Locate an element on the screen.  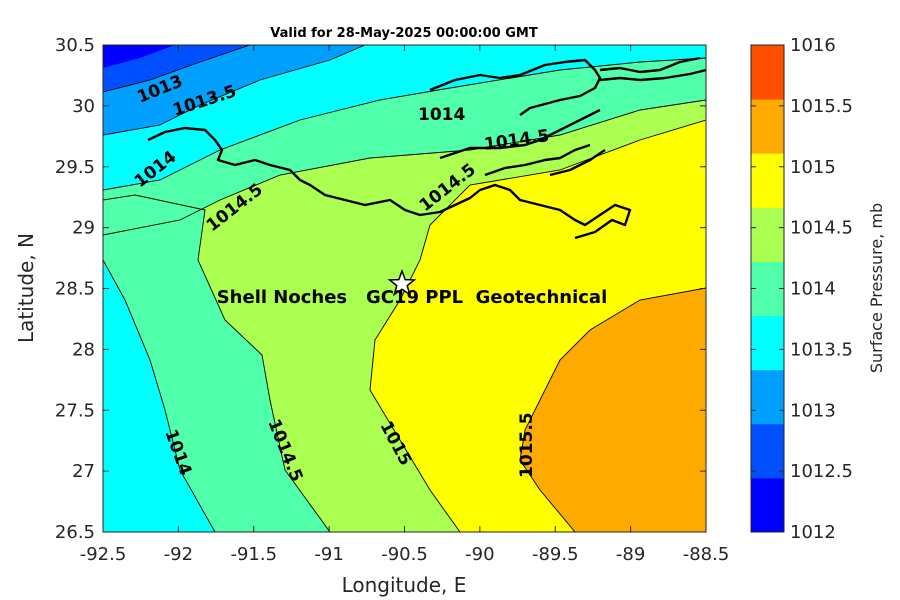
colorbar-tick-label: 1012 is located at coordinates (813, 532).